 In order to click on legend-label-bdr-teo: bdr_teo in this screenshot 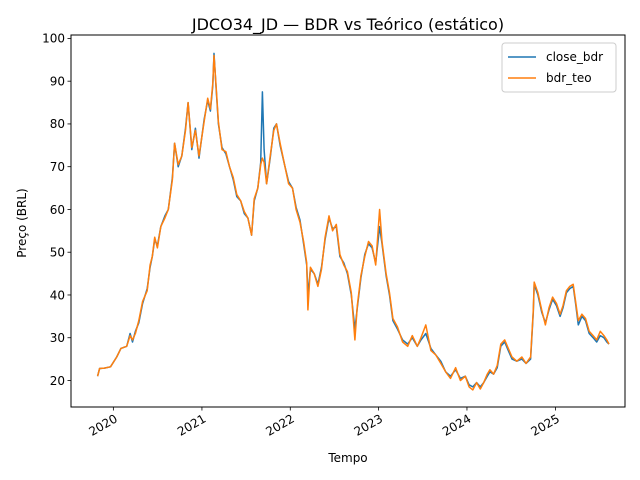, I will do `click(569, 78)`.